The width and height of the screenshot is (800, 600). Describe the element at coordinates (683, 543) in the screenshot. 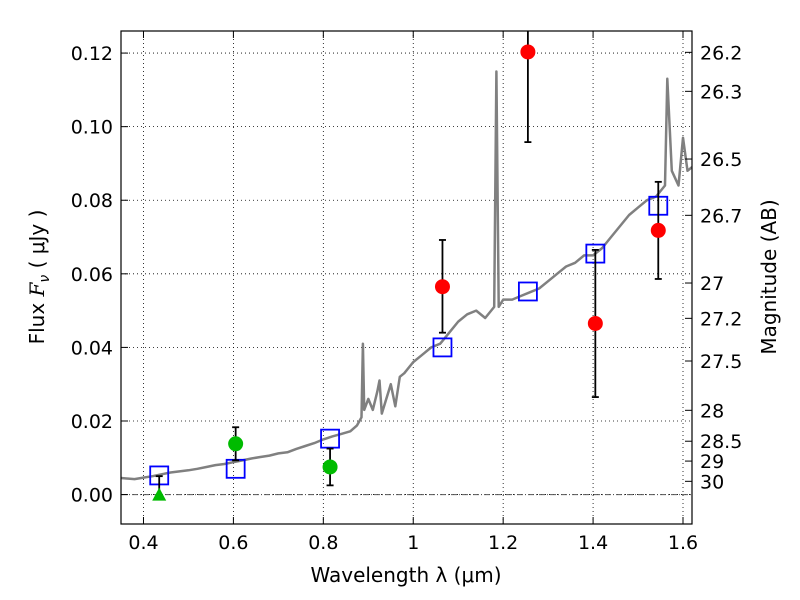

I see `x-tick-label-6: 1.6` at that location.